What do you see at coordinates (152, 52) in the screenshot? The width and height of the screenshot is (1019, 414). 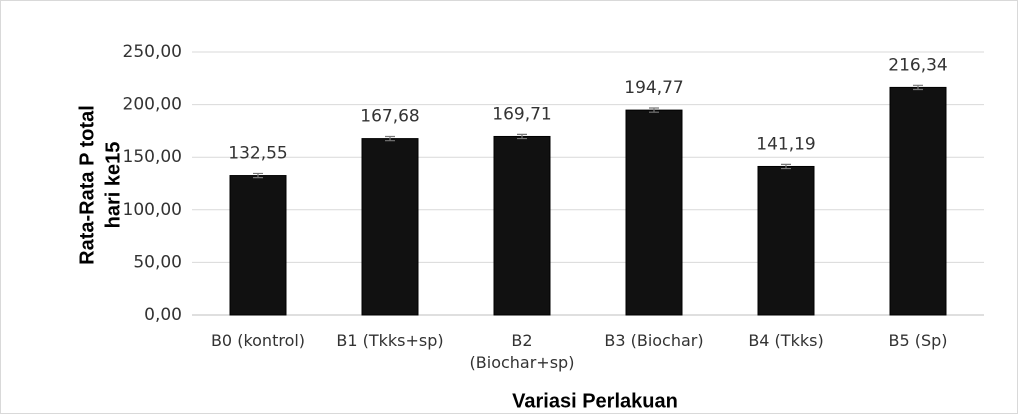 I see `y-tick-label: 250,00` at bounding box center [152, 52].